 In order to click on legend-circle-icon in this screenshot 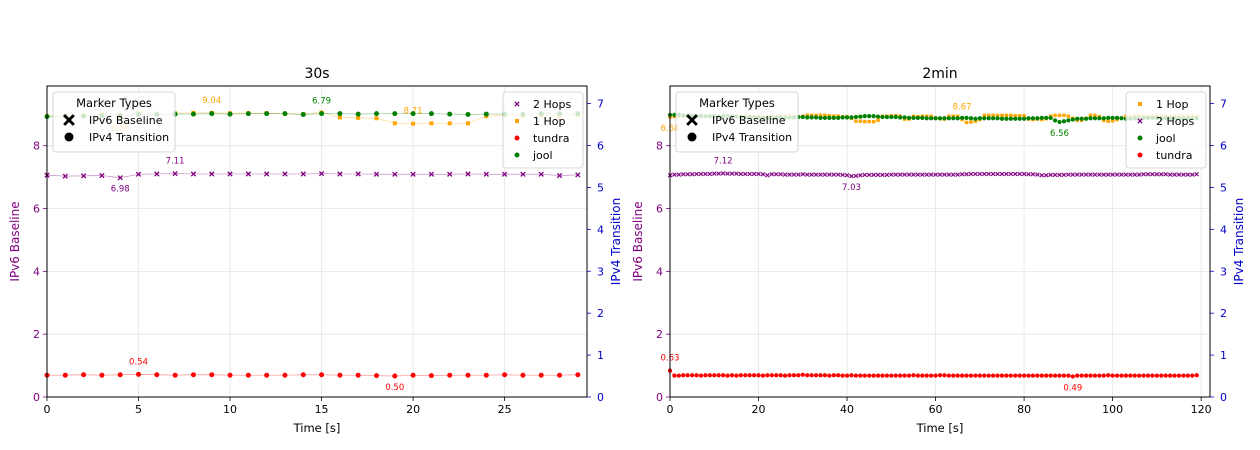, I will do `click(69, 137)`.